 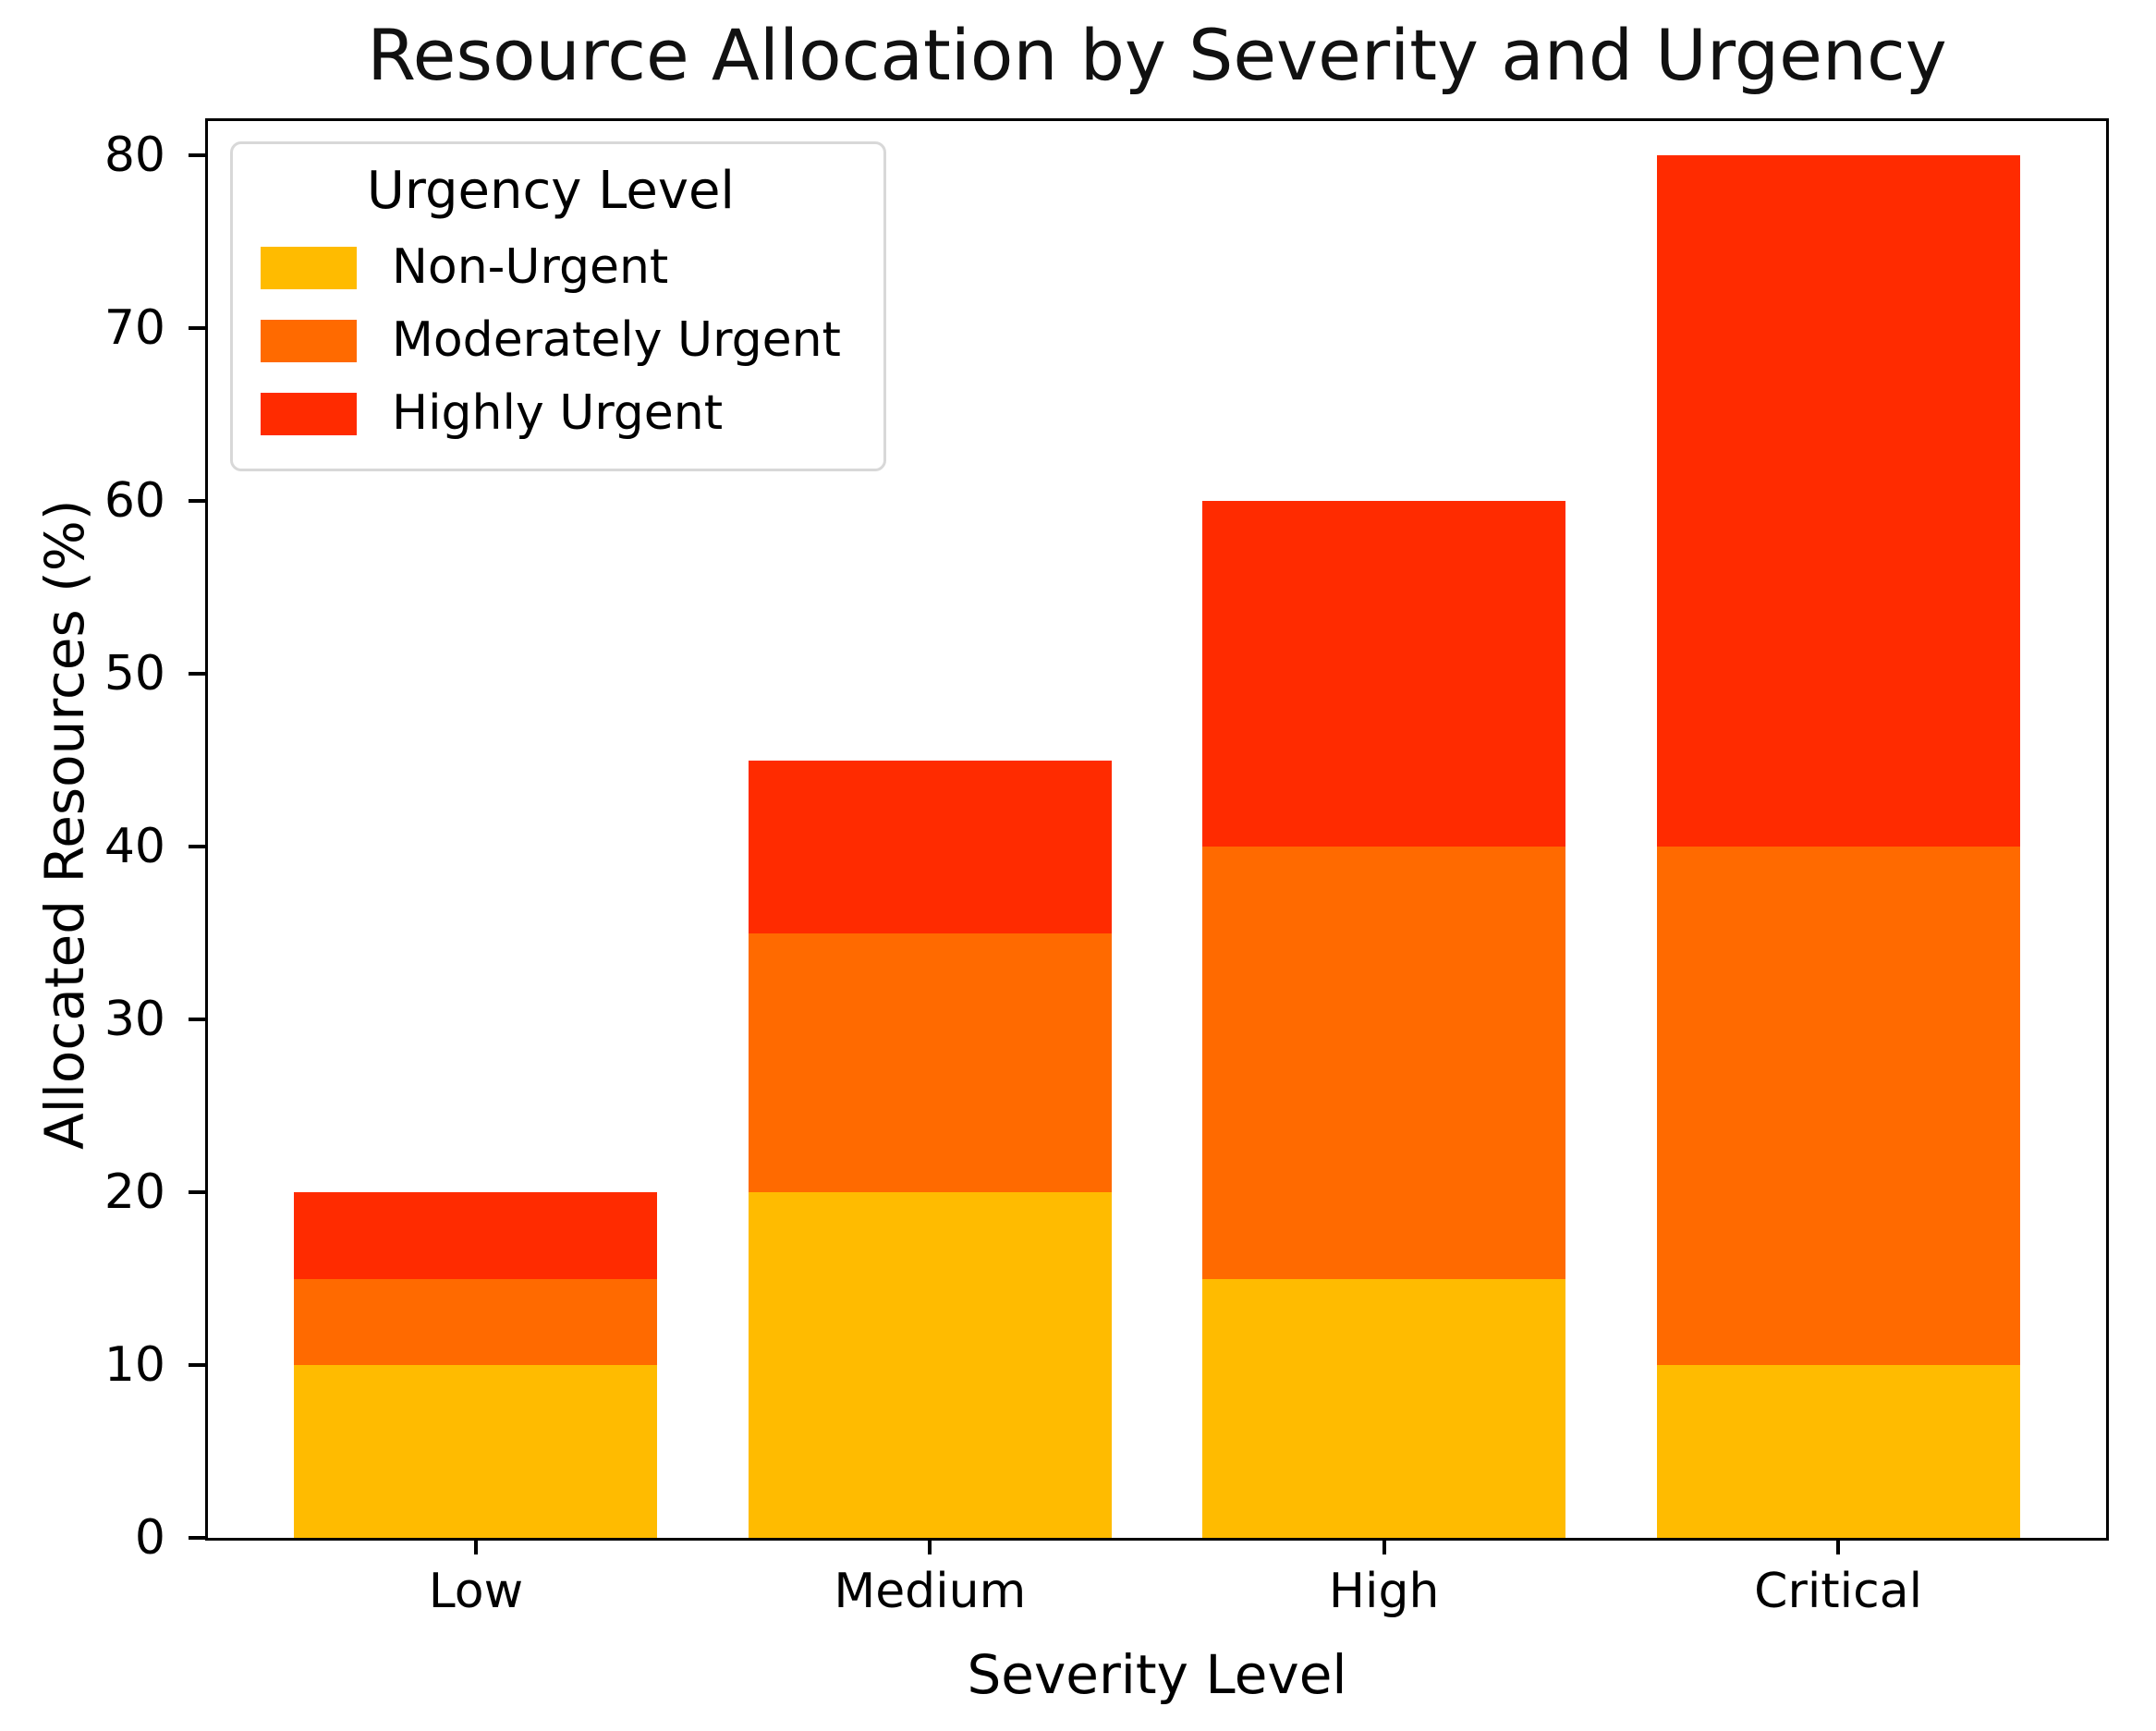 What do you see at coordinates (1838, 501) in the screenshot?
I see `bar-segment-critical-highly-urgent` at bounding box center [1838, 501].